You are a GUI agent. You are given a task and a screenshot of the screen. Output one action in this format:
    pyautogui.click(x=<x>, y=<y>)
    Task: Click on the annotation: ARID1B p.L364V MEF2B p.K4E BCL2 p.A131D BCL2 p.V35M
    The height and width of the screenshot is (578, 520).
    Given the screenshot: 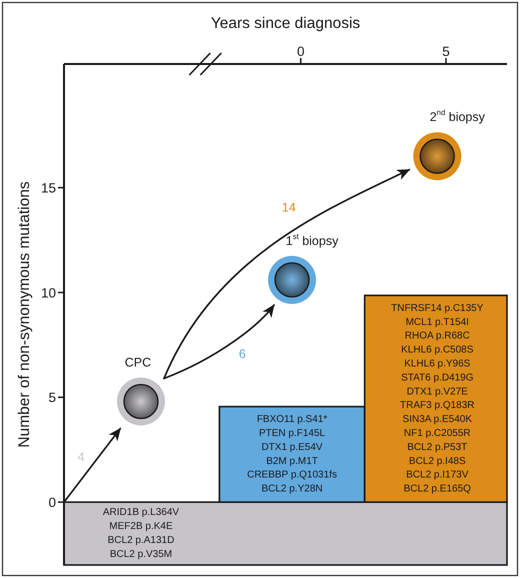 What is the action you would take?
    pyautogui.click(x=141, y=533)
    